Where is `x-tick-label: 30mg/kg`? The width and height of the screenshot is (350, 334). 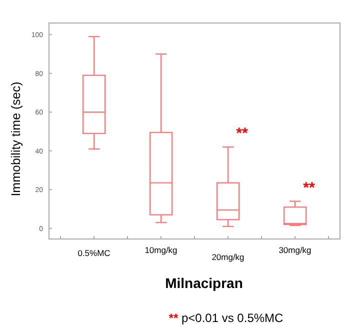 x-tick-label: 30mg/kg is located at coordinates (295, 250).